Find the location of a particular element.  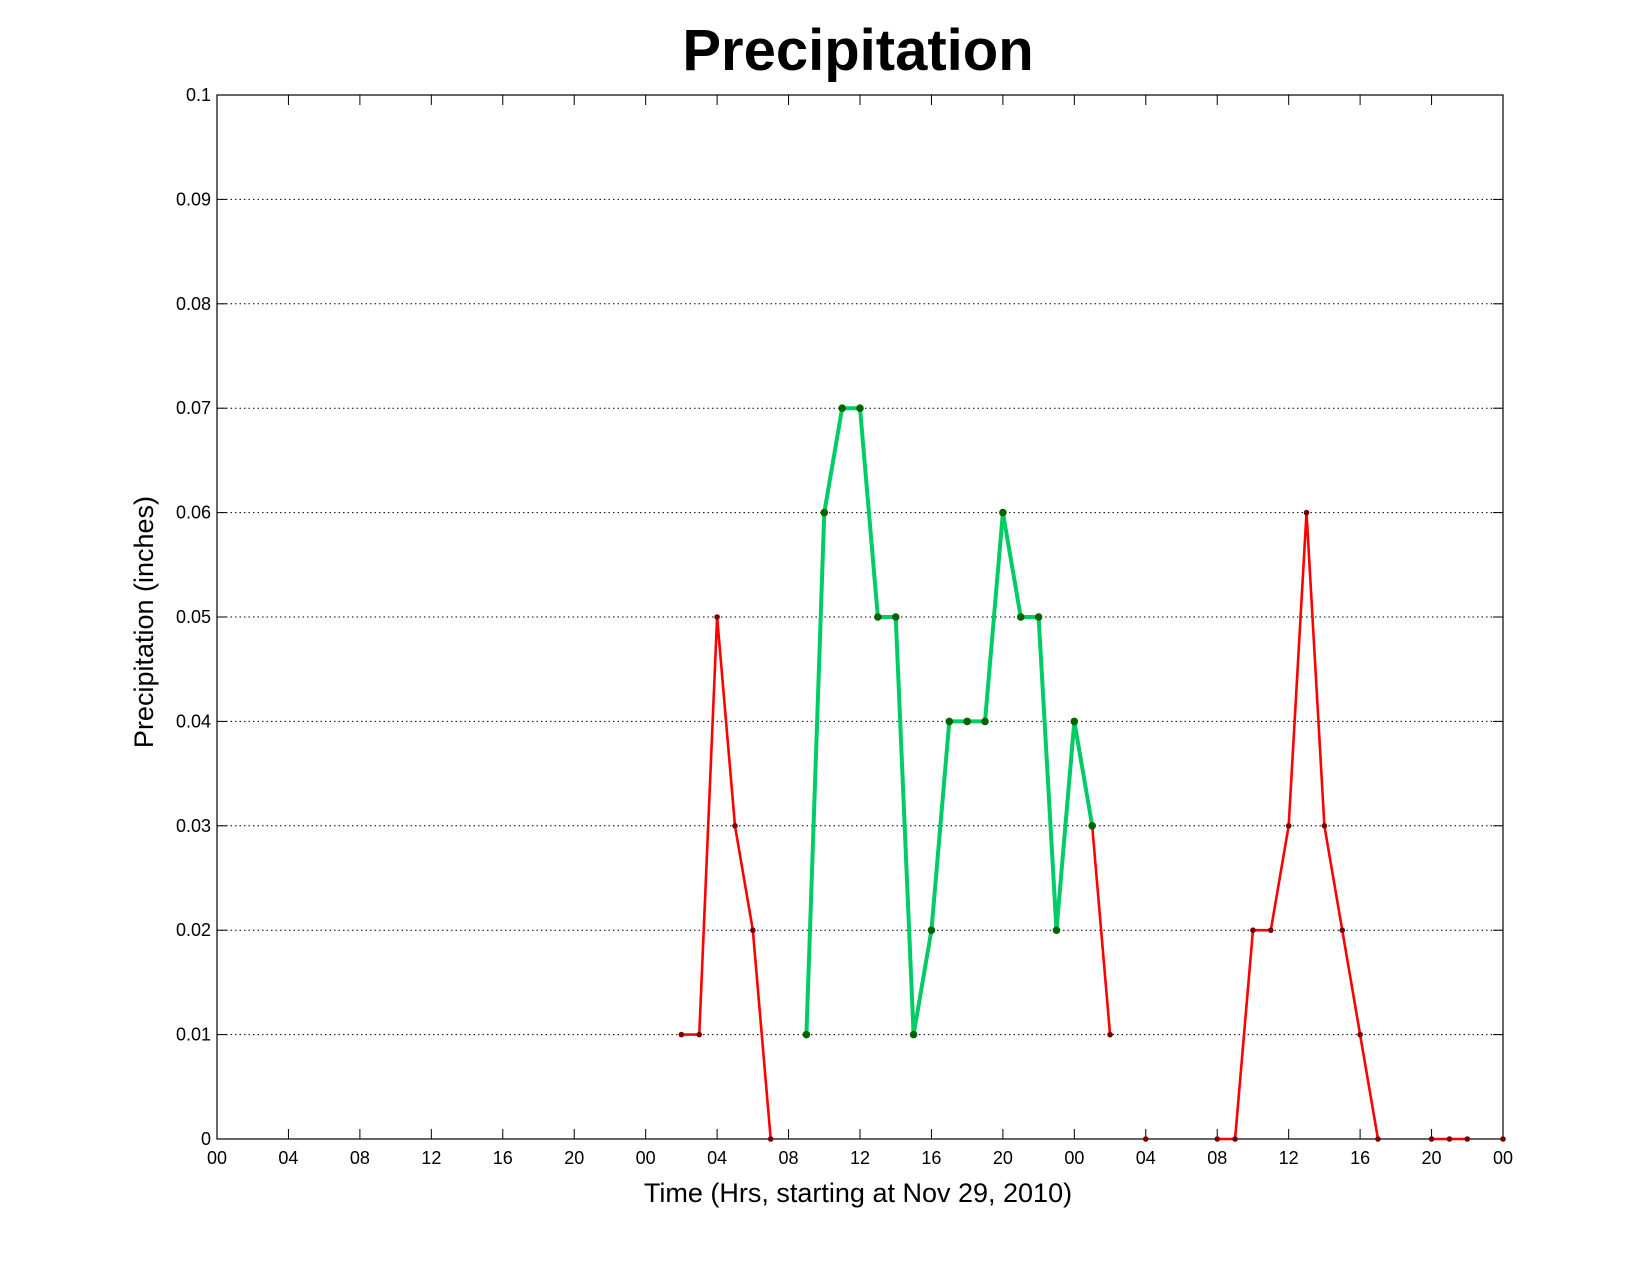

y-tick-label: 0.04 is located at coordinates (193, 721).